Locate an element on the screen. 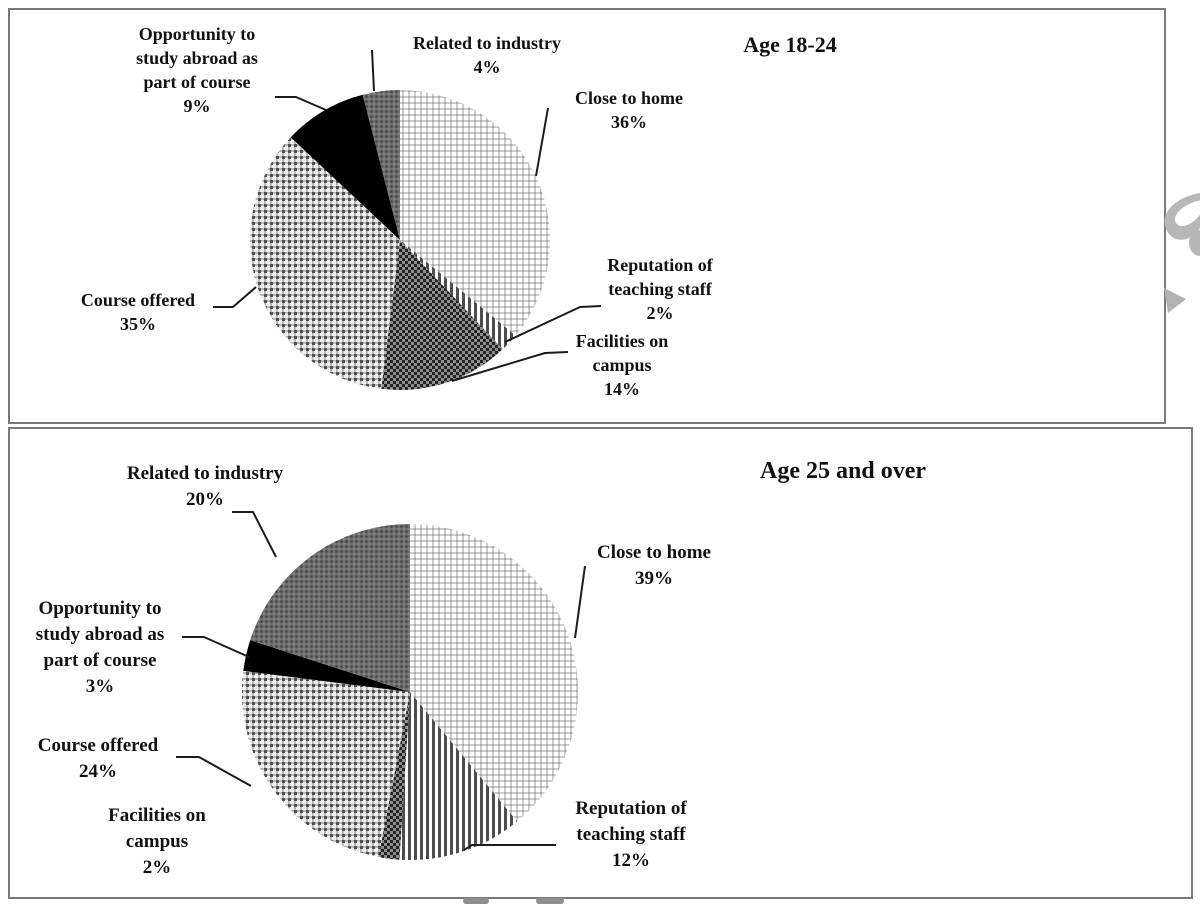  callout-facilities-25: Facilities on campus 2% is located at coordinates (157, 841).